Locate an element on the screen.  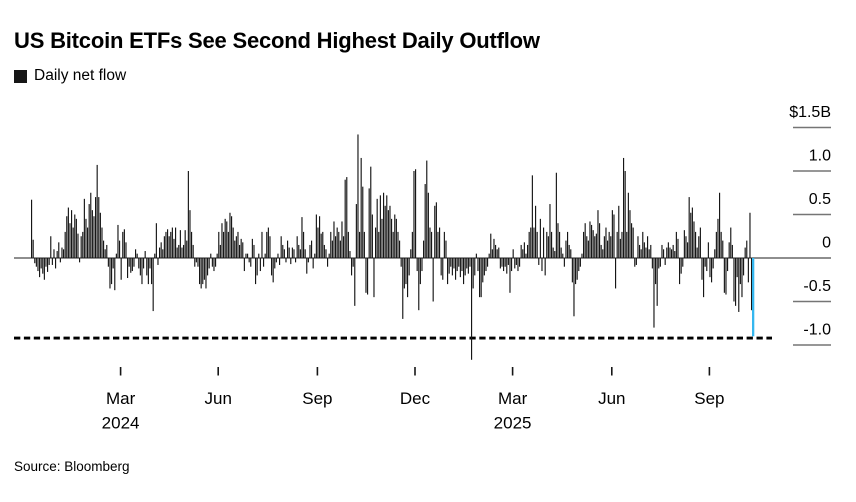
x-axis-year-label: 2024 is located at coordinates (121, 423).